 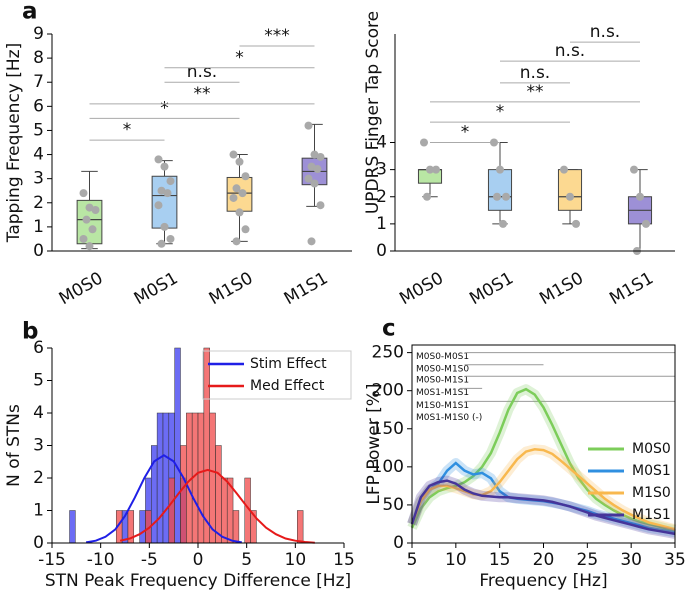 I want to click on significance-label: M0S0-M1S1, so click(x=442, y=381).